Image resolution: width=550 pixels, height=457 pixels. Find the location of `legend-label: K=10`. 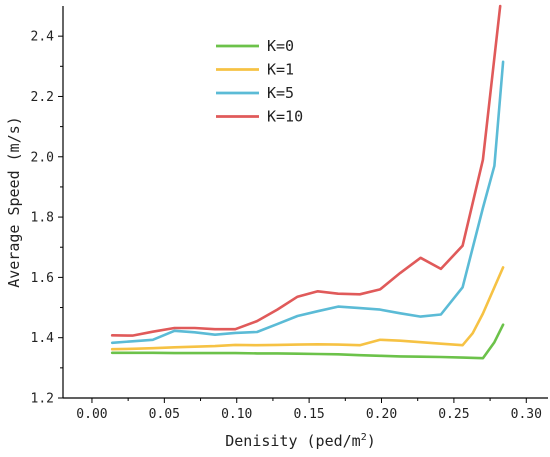

legend-label: K=10 is located at coordinates (285, 117).